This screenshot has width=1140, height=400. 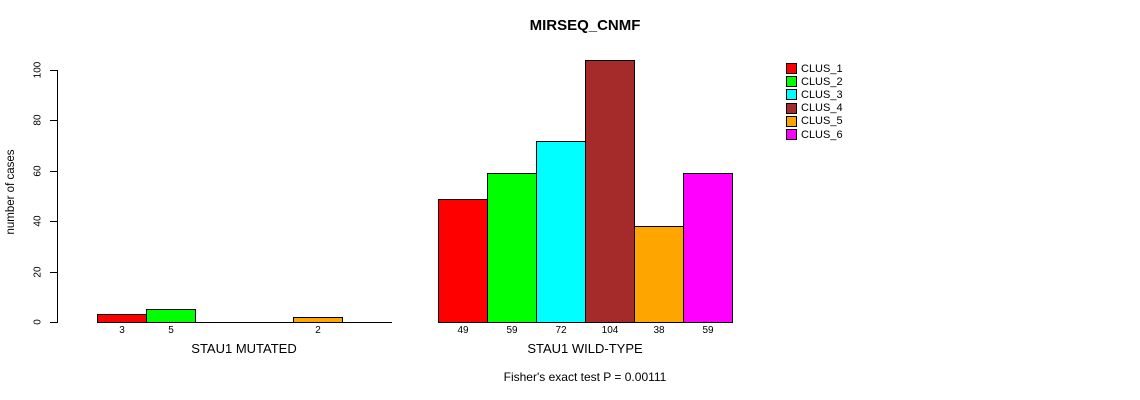 I want to click on bar-value-label: 104, so click(x=610, y=330).